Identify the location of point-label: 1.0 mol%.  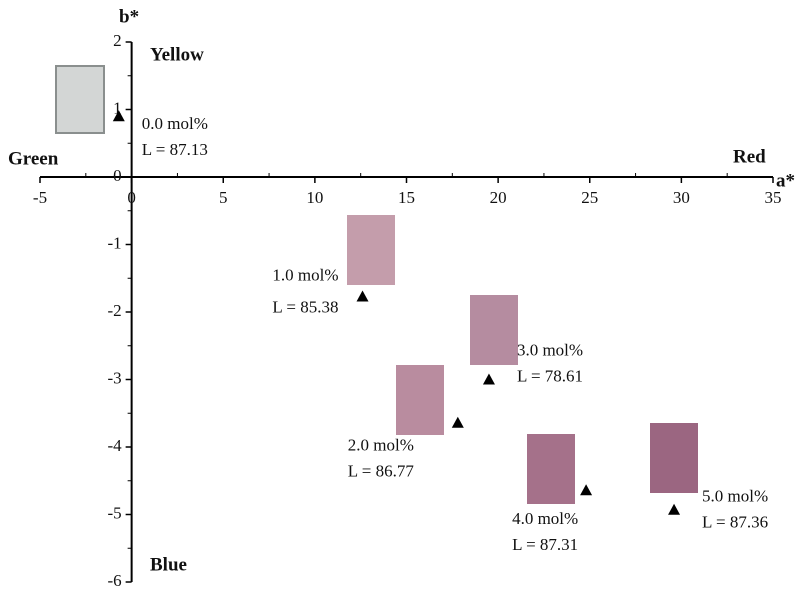
(305, 274).